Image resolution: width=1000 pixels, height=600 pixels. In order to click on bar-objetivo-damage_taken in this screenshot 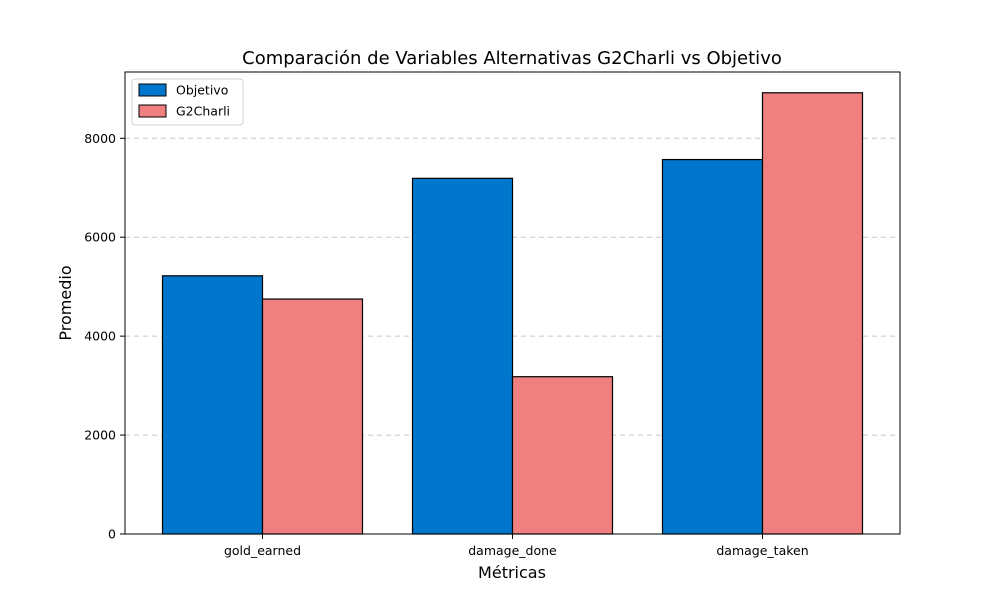, I will do `click(712, 346)`.